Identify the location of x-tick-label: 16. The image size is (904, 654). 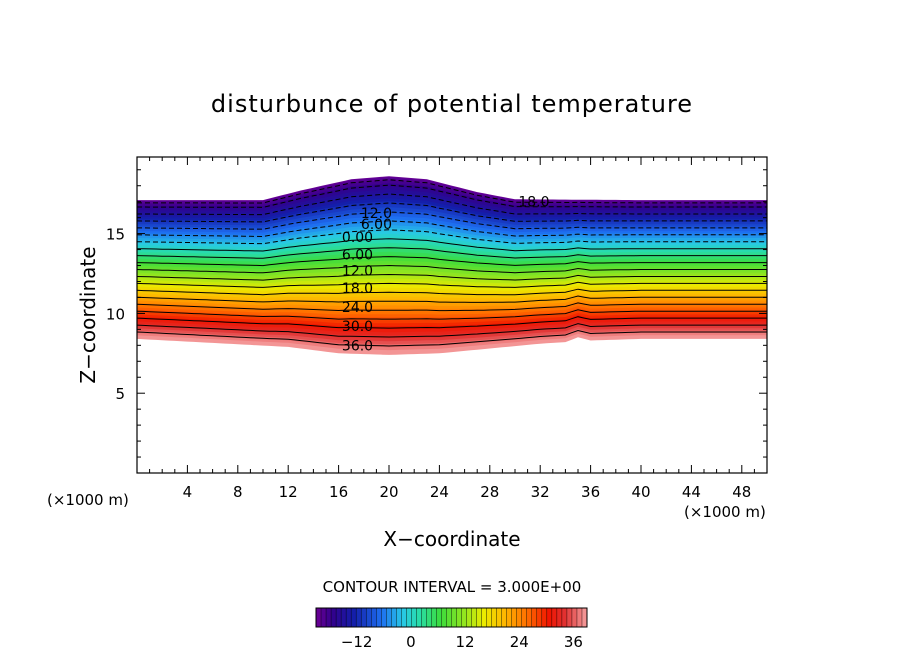
(338, 492).